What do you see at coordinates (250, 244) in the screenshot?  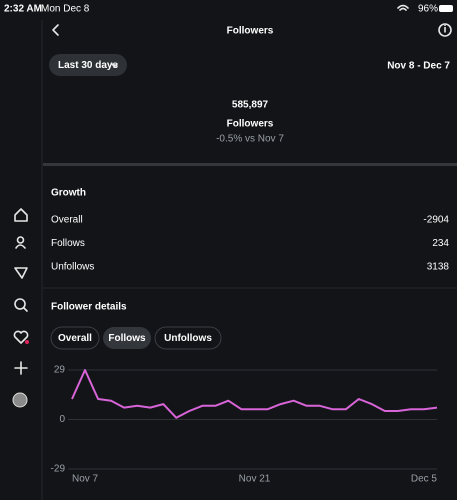 I see `growth-table: Overall -2904 Follows 234 Unfollows 3138` at bounding box center [250, 244].